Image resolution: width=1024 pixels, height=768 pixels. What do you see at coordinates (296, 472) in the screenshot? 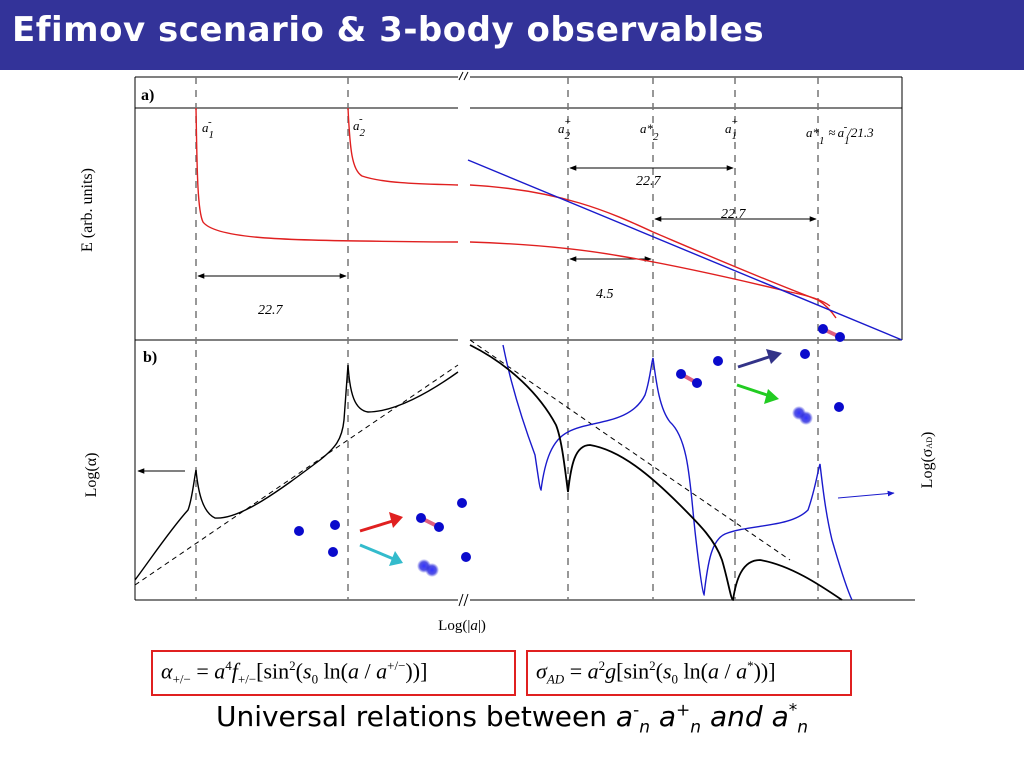
I see `alpha-recombination-curve` at bounding box center [296, 472].